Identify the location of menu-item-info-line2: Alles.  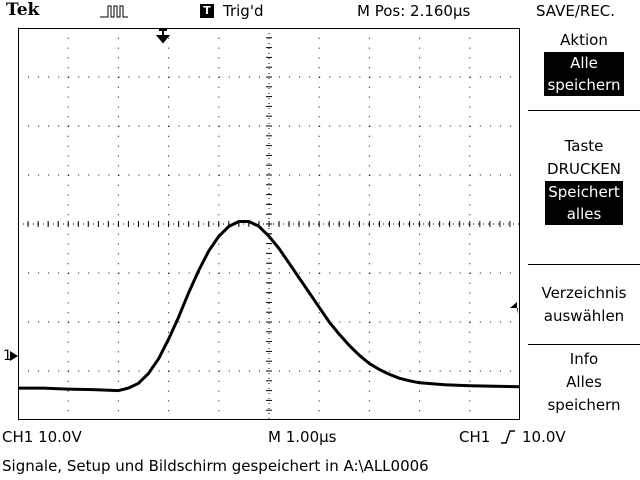
(584, 382).